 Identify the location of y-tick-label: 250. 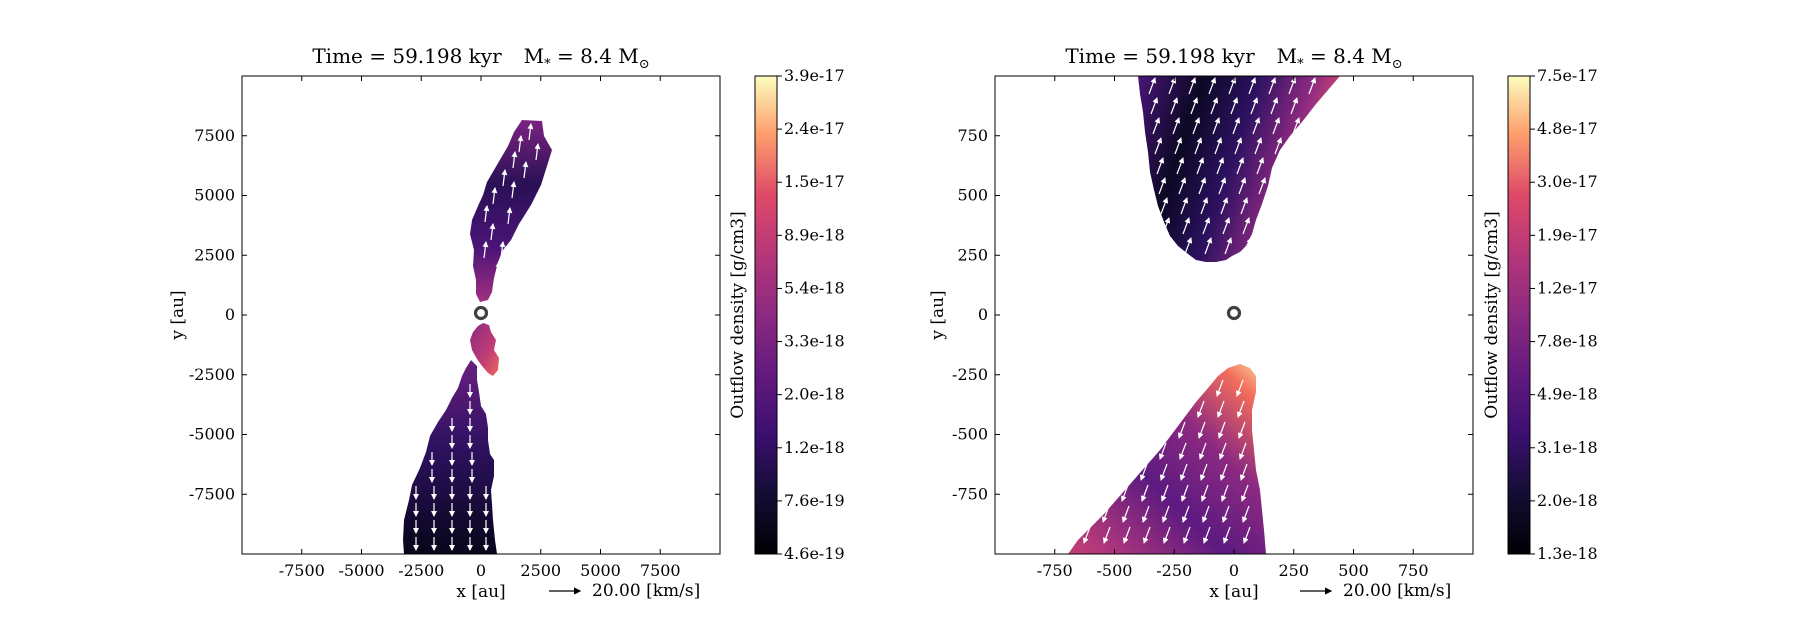
(972, 254).